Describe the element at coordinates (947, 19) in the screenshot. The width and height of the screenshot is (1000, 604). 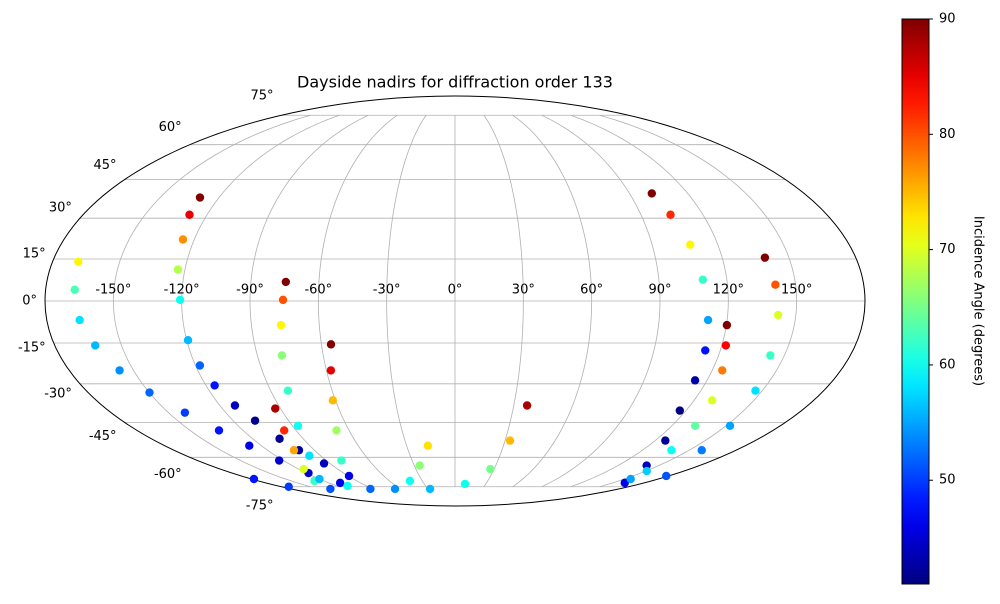
I see `colorbar-tick-label: 90` at that location.